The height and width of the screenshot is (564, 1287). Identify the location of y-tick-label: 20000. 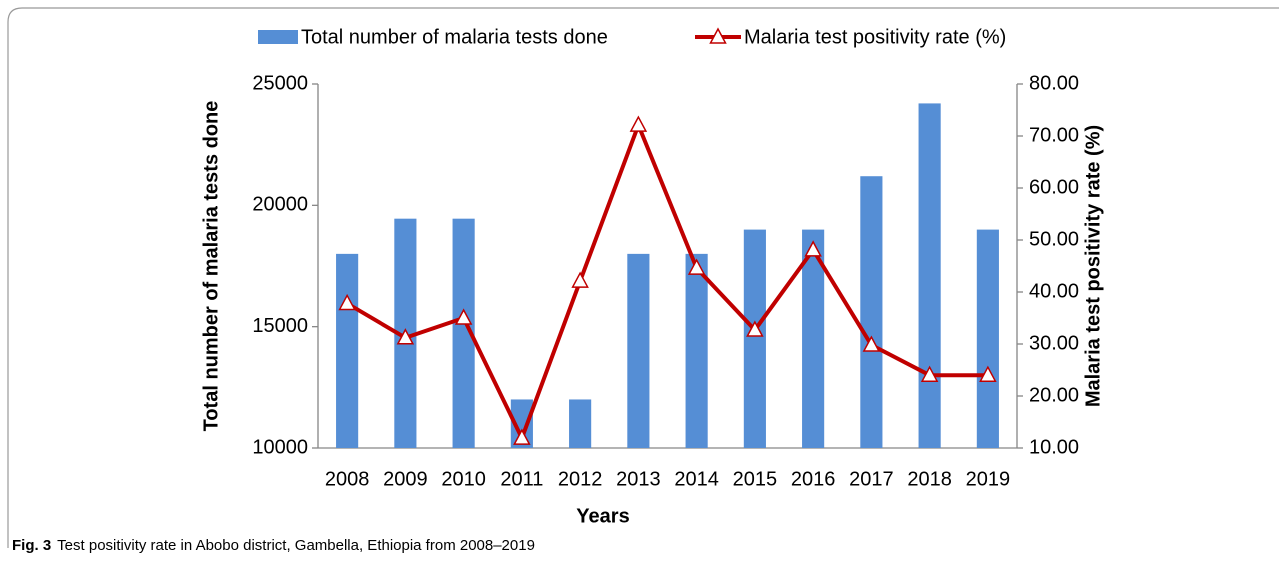
(280, 205).